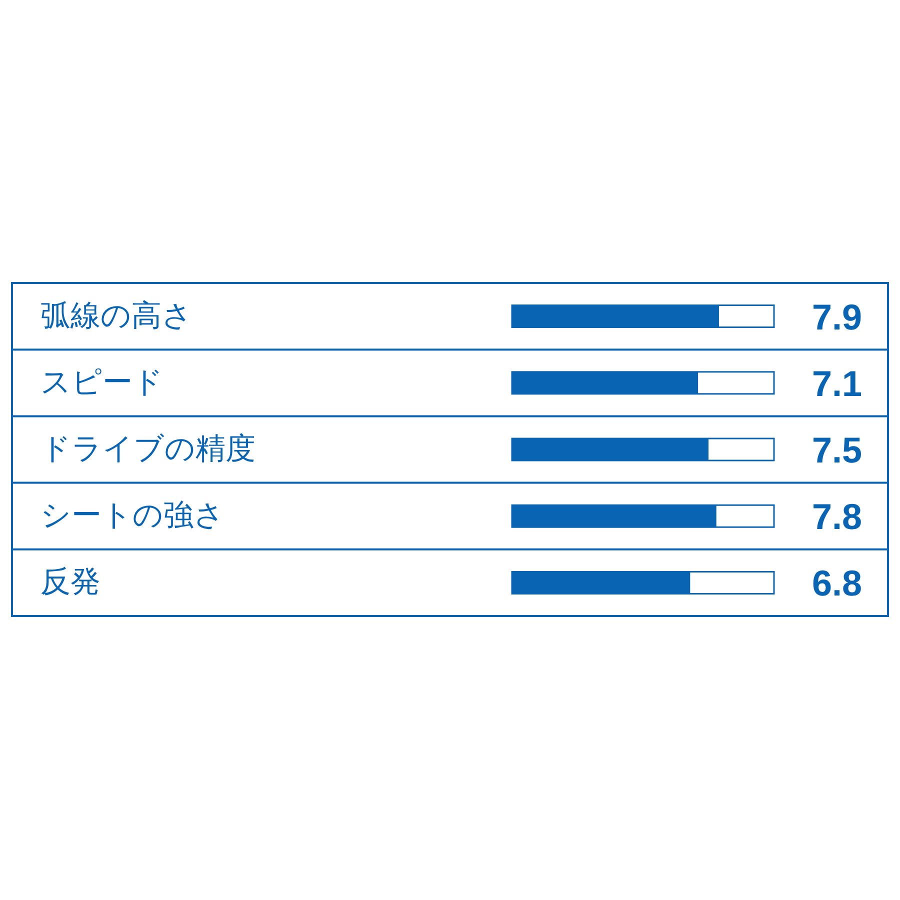 The height and width of the screenshot is (900, 900). What do you see at coordinates (102, 382) in the screenshot?
I see `y-tick-label: スピード` at bounding box center [102, 382].